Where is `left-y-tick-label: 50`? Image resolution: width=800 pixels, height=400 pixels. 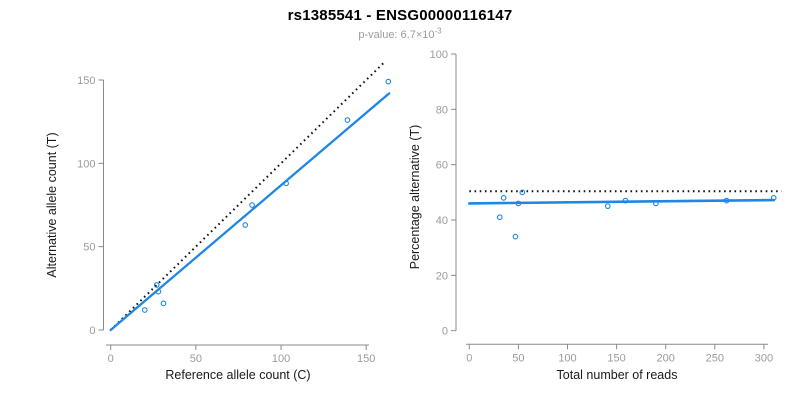 left-y-tick-label: 50 is located at coordinates (89, 248).